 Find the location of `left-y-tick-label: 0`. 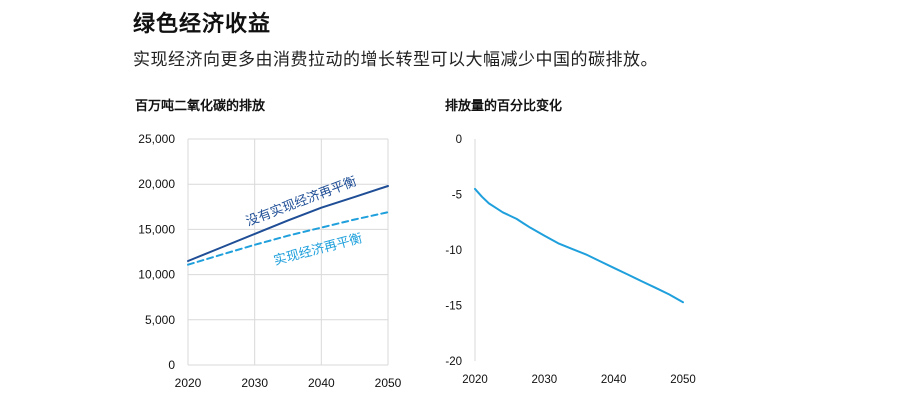

left-y-tick-label: 0 is located at coordinates (171, 365).